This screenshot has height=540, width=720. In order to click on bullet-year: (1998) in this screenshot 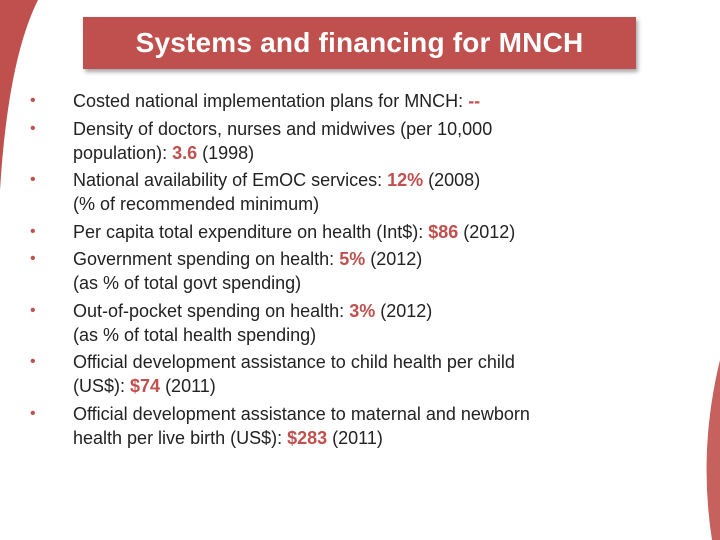, I will do `click(226, 152)`.